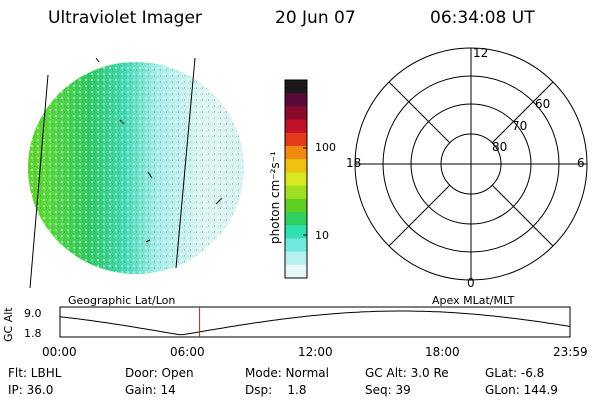 The height and width of the screenshot is (400, 600). I want to click on polar-ring-60: 60, so click(543, 104).